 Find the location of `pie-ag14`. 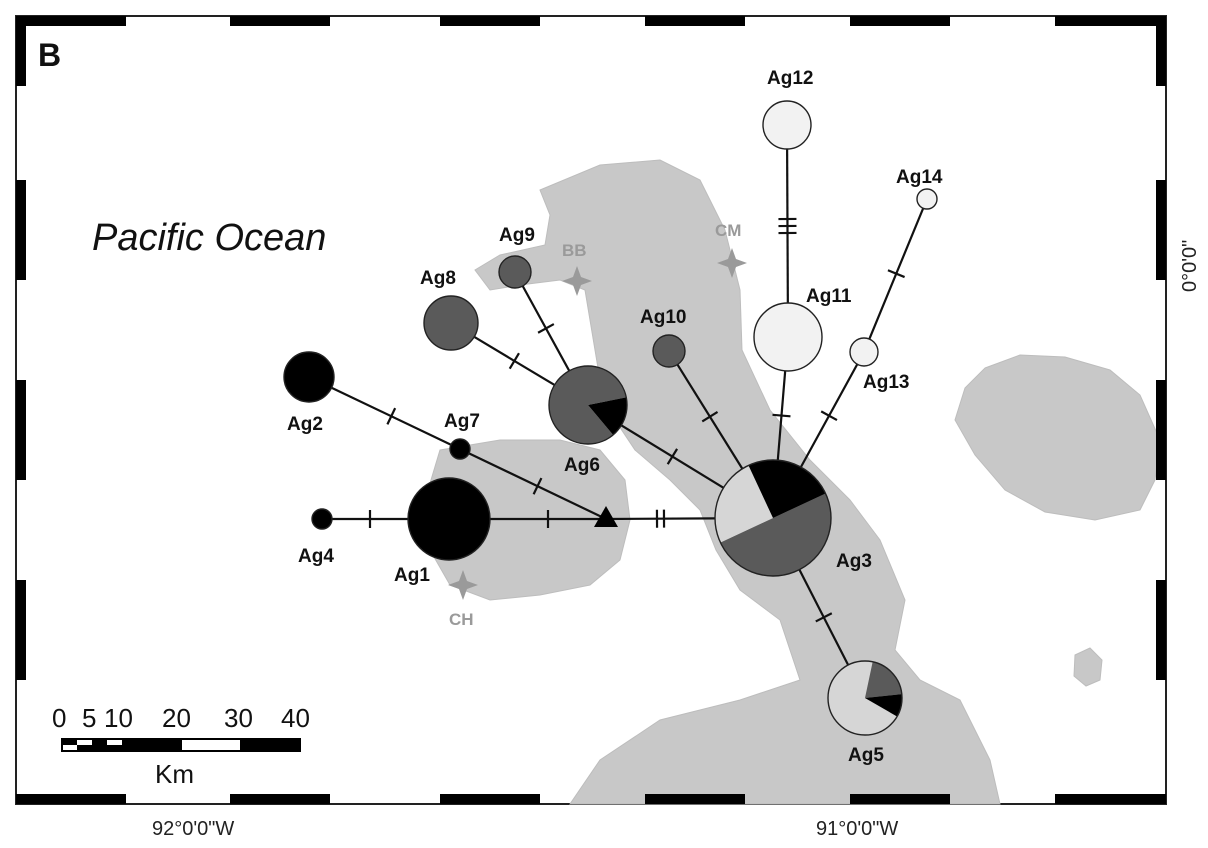

pie-ag14 is located at coordinates (927, 199).